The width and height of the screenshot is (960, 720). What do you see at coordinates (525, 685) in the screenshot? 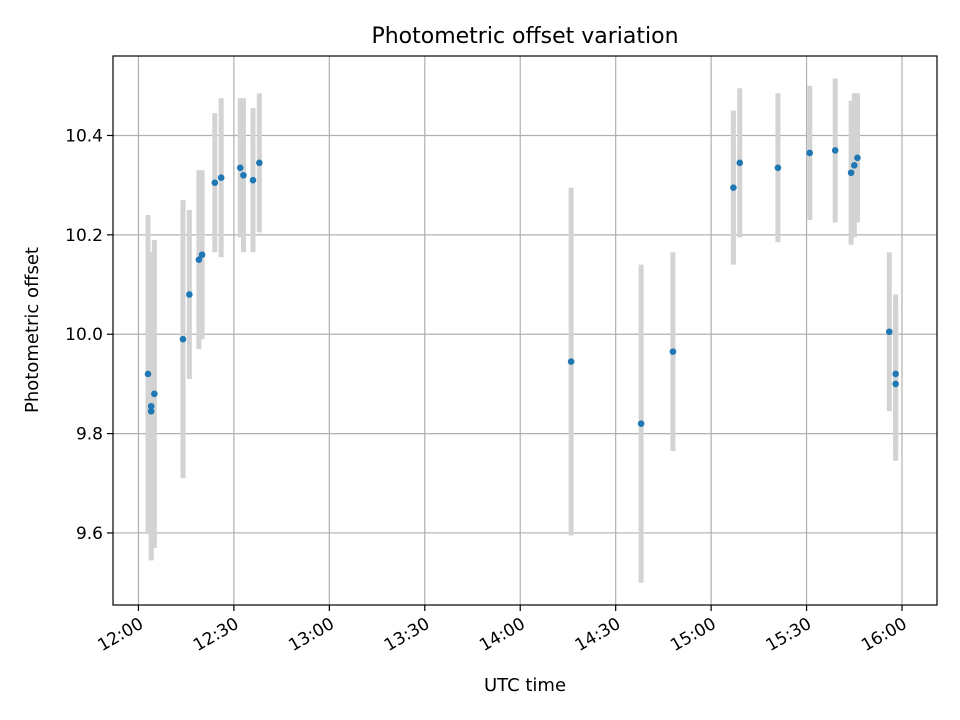
I see `x-axis-label: UTC time` at bounding box center [525, 685].